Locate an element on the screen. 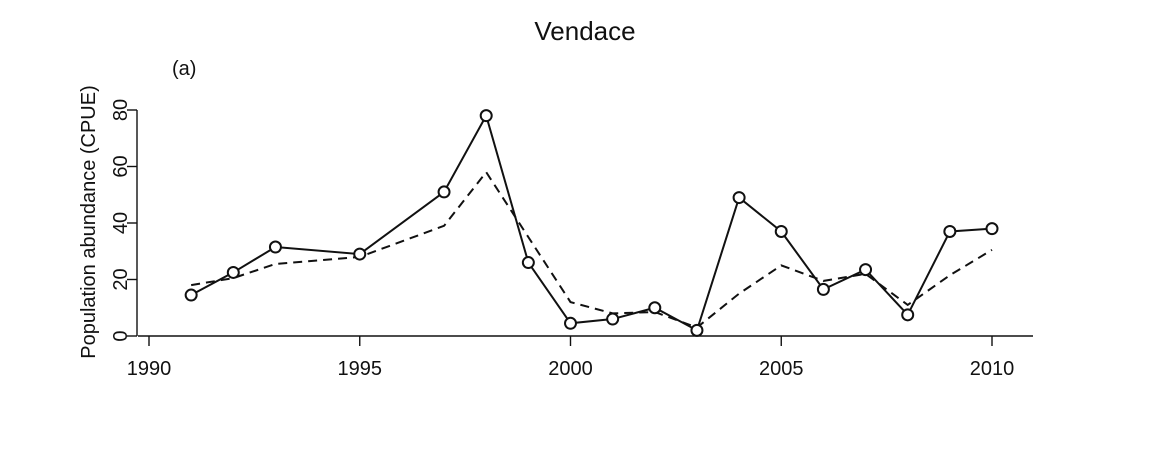 This screenshot has width=1172, height=470. y-axis-ticks: 0 20 40 60 80 is located at coordinates (123, 220).